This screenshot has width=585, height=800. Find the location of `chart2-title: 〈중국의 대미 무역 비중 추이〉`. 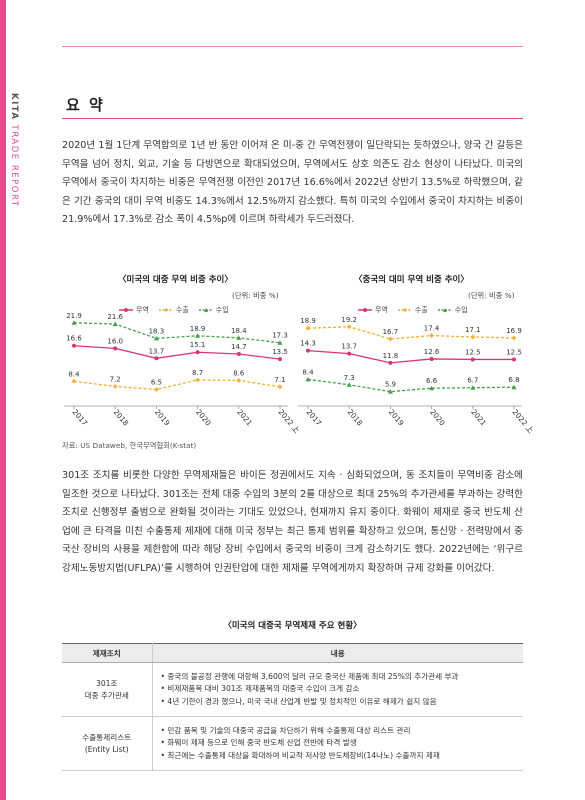

chart2-title: 〈중국의 대미 무역 비중 추이〉 is located at coordinates (411, 280).